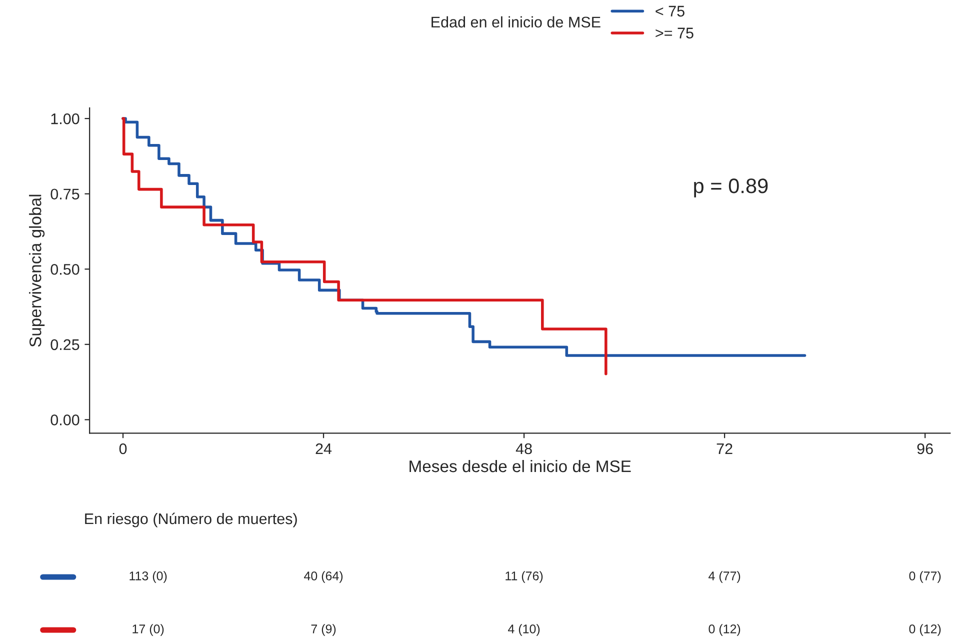 Image resolution: width=953 pixels, height=639 pixels. What do you see at coordinates (731, 188) in the screenshot?
I see `annotation: p = 0.89` at bounding box center [731, 188].